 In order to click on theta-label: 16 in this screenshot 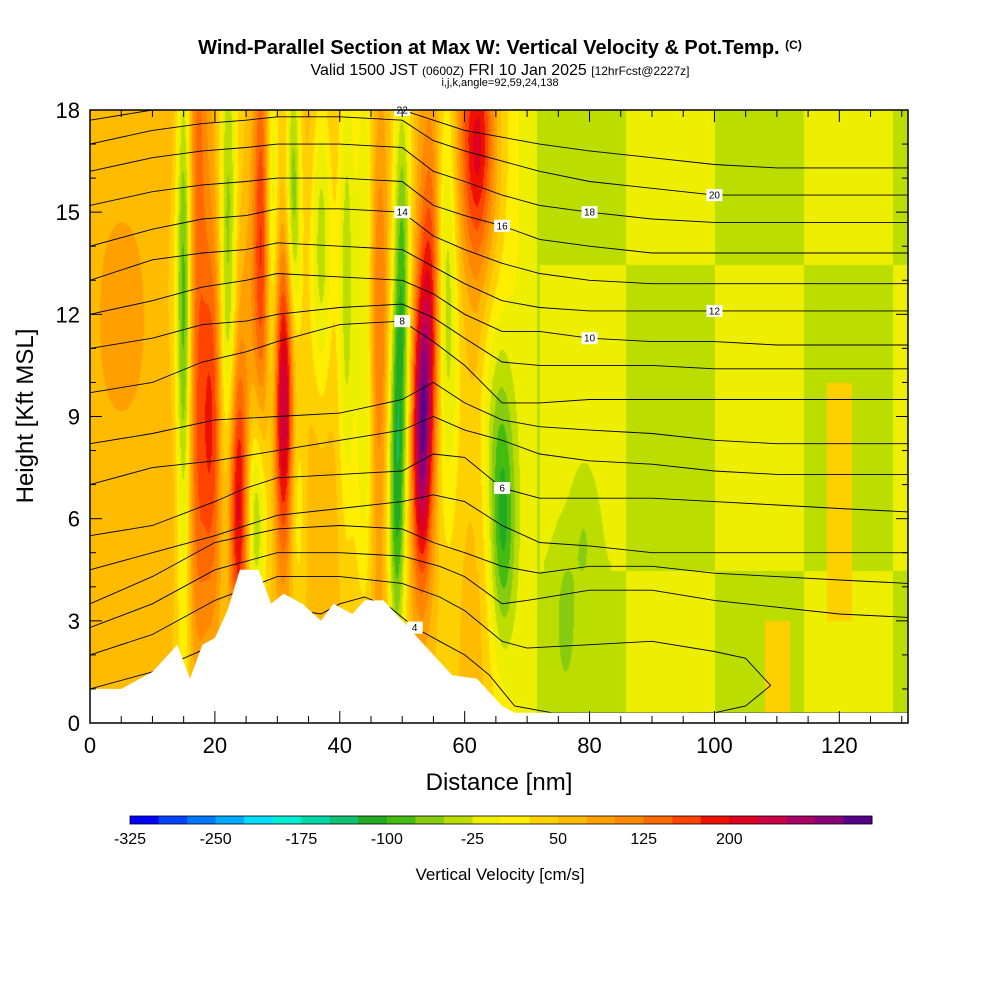, I will do `click(503, 226)`.